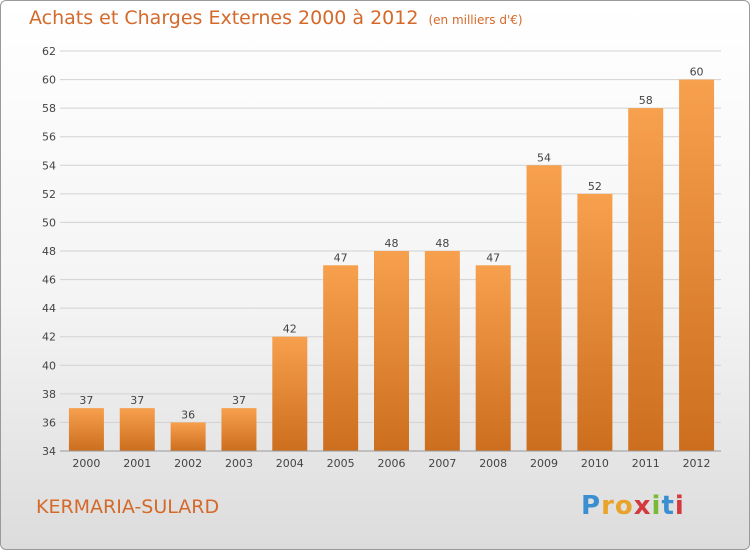 The image size is (750, 550). What do you see at coordinates (544, 157) in the screenshot?
I see `data-label-2009: 54` at bounding box center [544, 157].